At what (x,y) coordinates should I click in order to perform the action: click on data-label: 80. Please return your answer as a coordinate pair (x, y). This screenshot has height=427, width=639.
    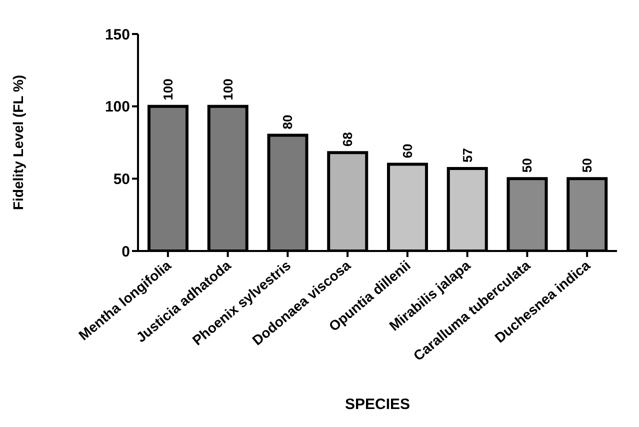
    Looking at the image, I should click on (288, 122).